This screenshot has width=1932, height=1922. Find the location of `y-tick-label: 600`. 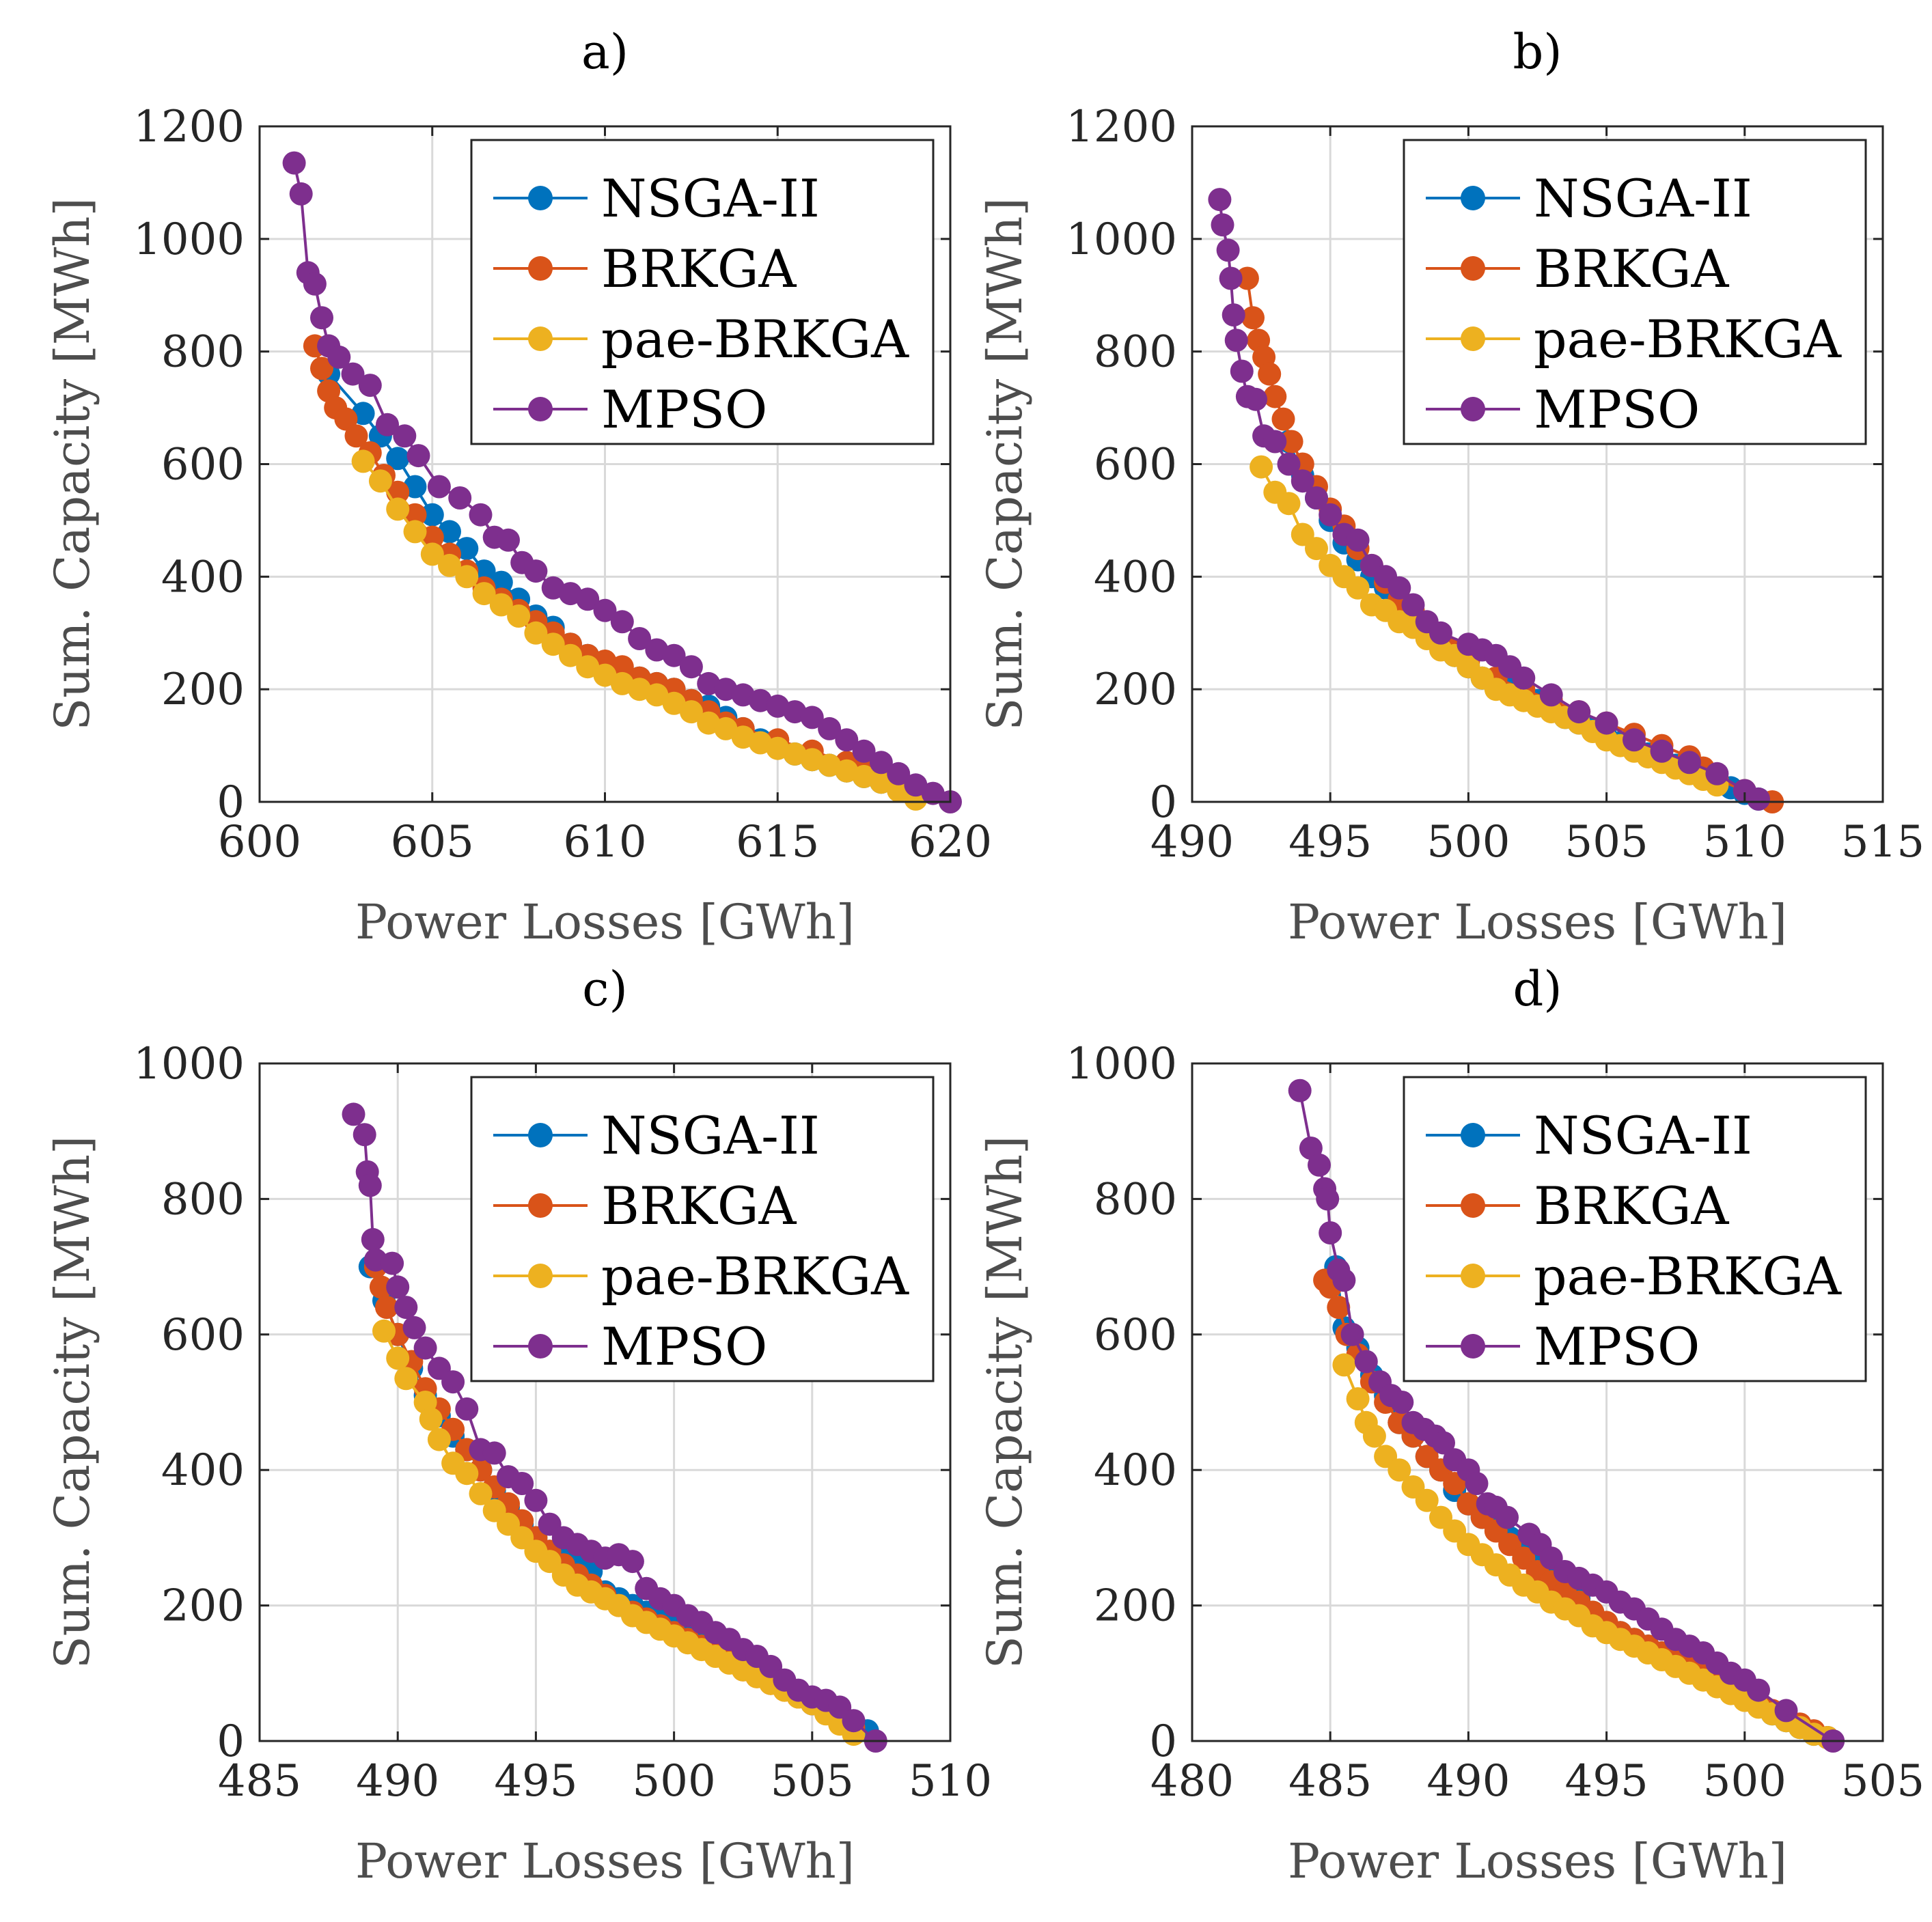

y-tick-label: 600 is located at coordinates (203, 465).